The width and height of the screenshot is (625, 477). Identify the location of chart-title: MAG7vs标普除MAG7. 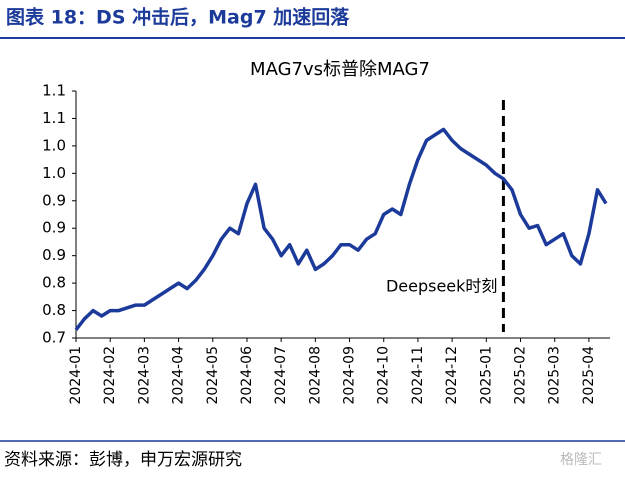
(340, 69).